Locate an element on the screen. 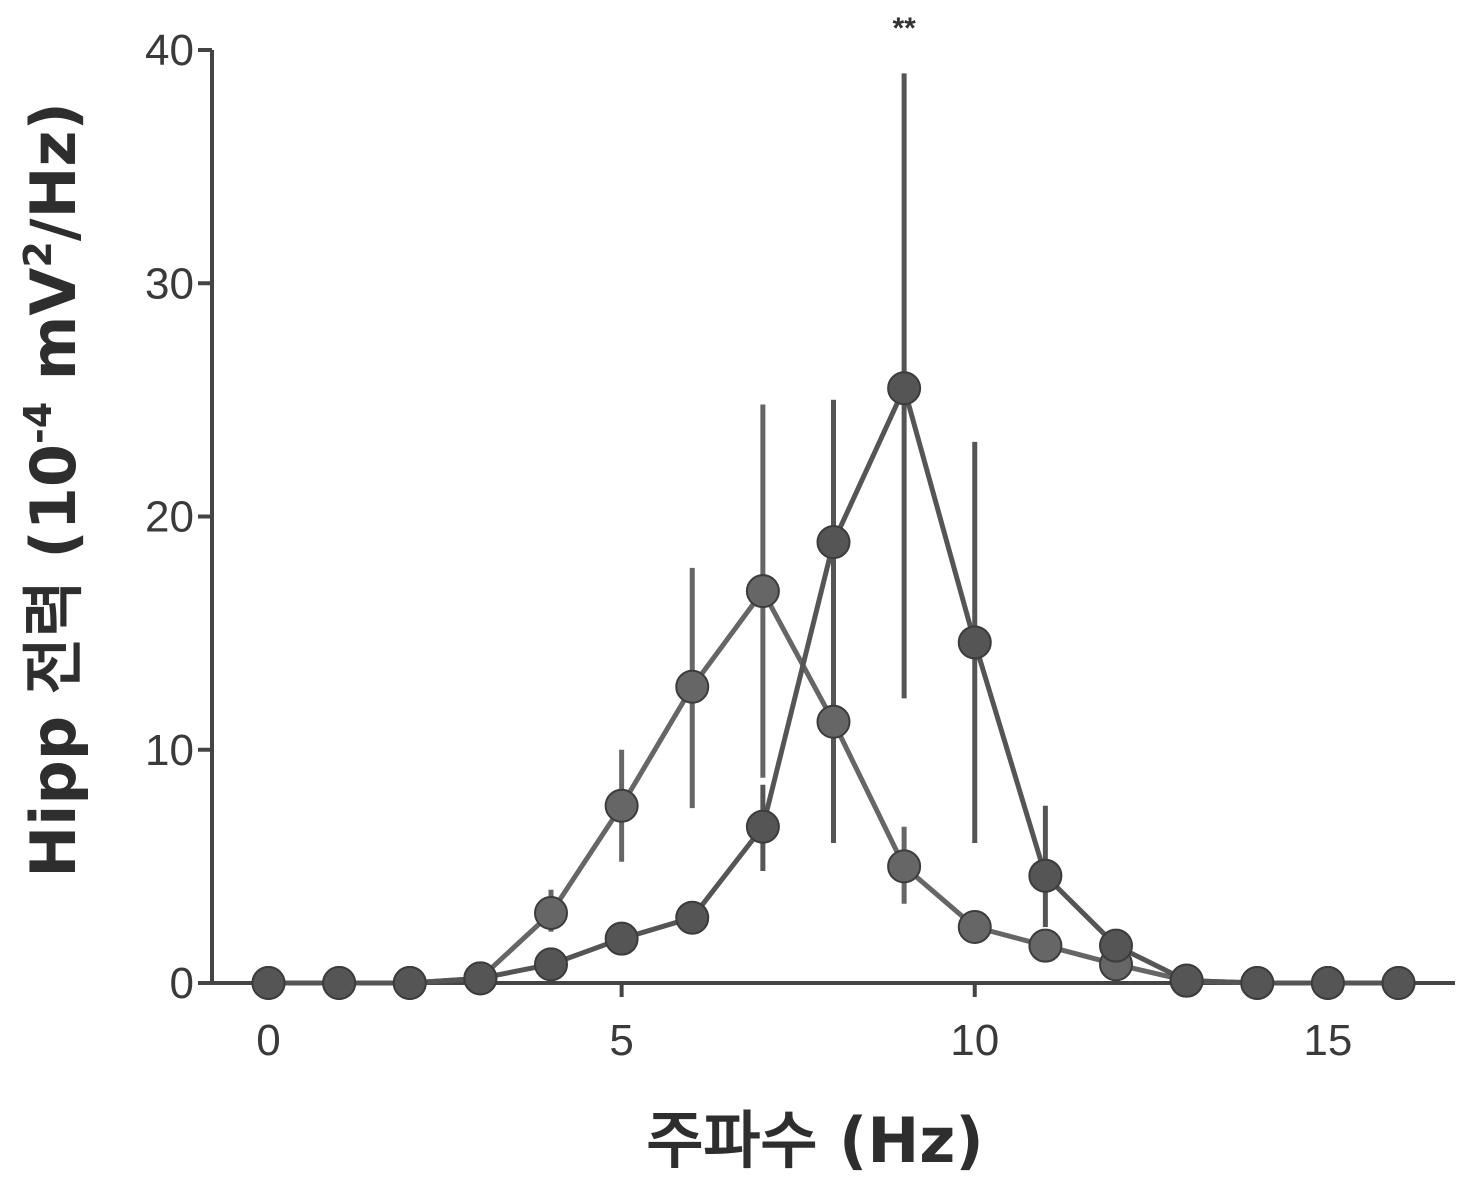  x-tick-label: 10 is located at coordinates (974, 1040).